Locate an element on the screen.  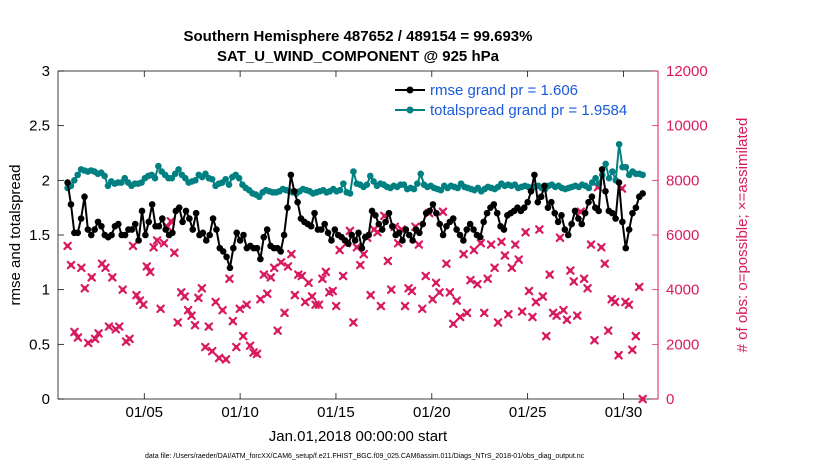
y-right-tick-label: 6000 is located at coordinates (682, 235).